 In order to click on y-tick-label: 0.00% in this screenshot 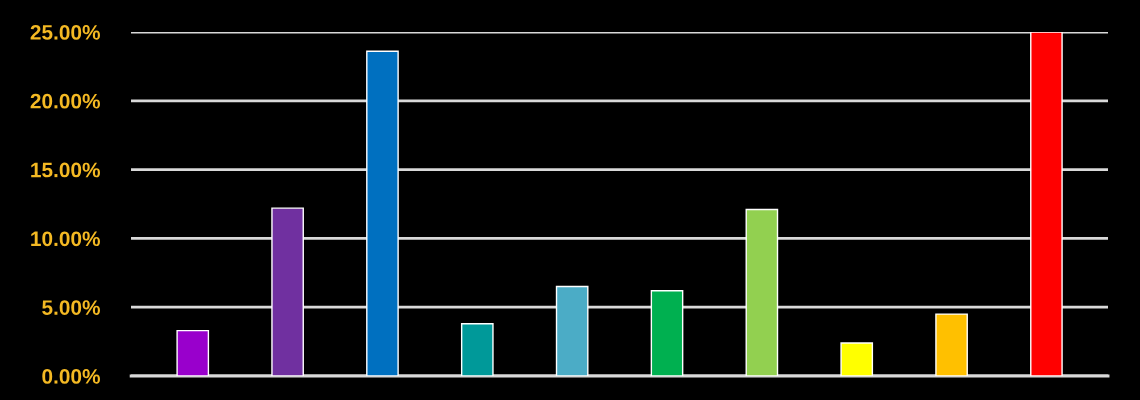, I will do `click(71, 376)`.